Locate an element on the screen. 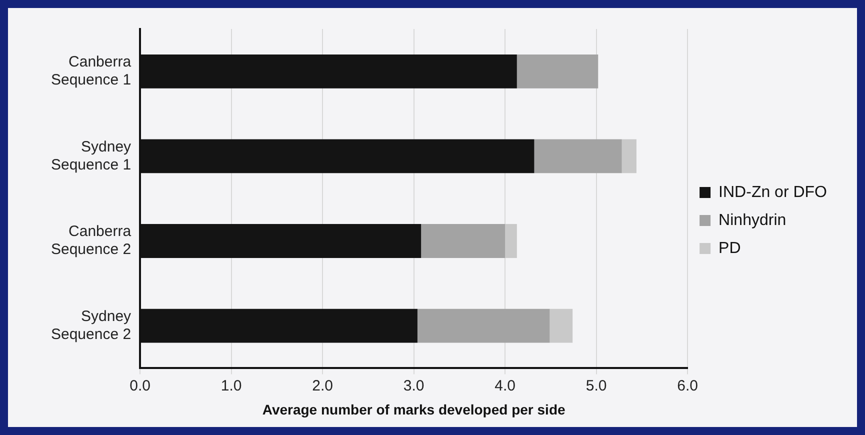 Image resolution: width=865 pixels, height=435 pixels. x-tick-label: 6.0 is located at coordinates (687, 385).